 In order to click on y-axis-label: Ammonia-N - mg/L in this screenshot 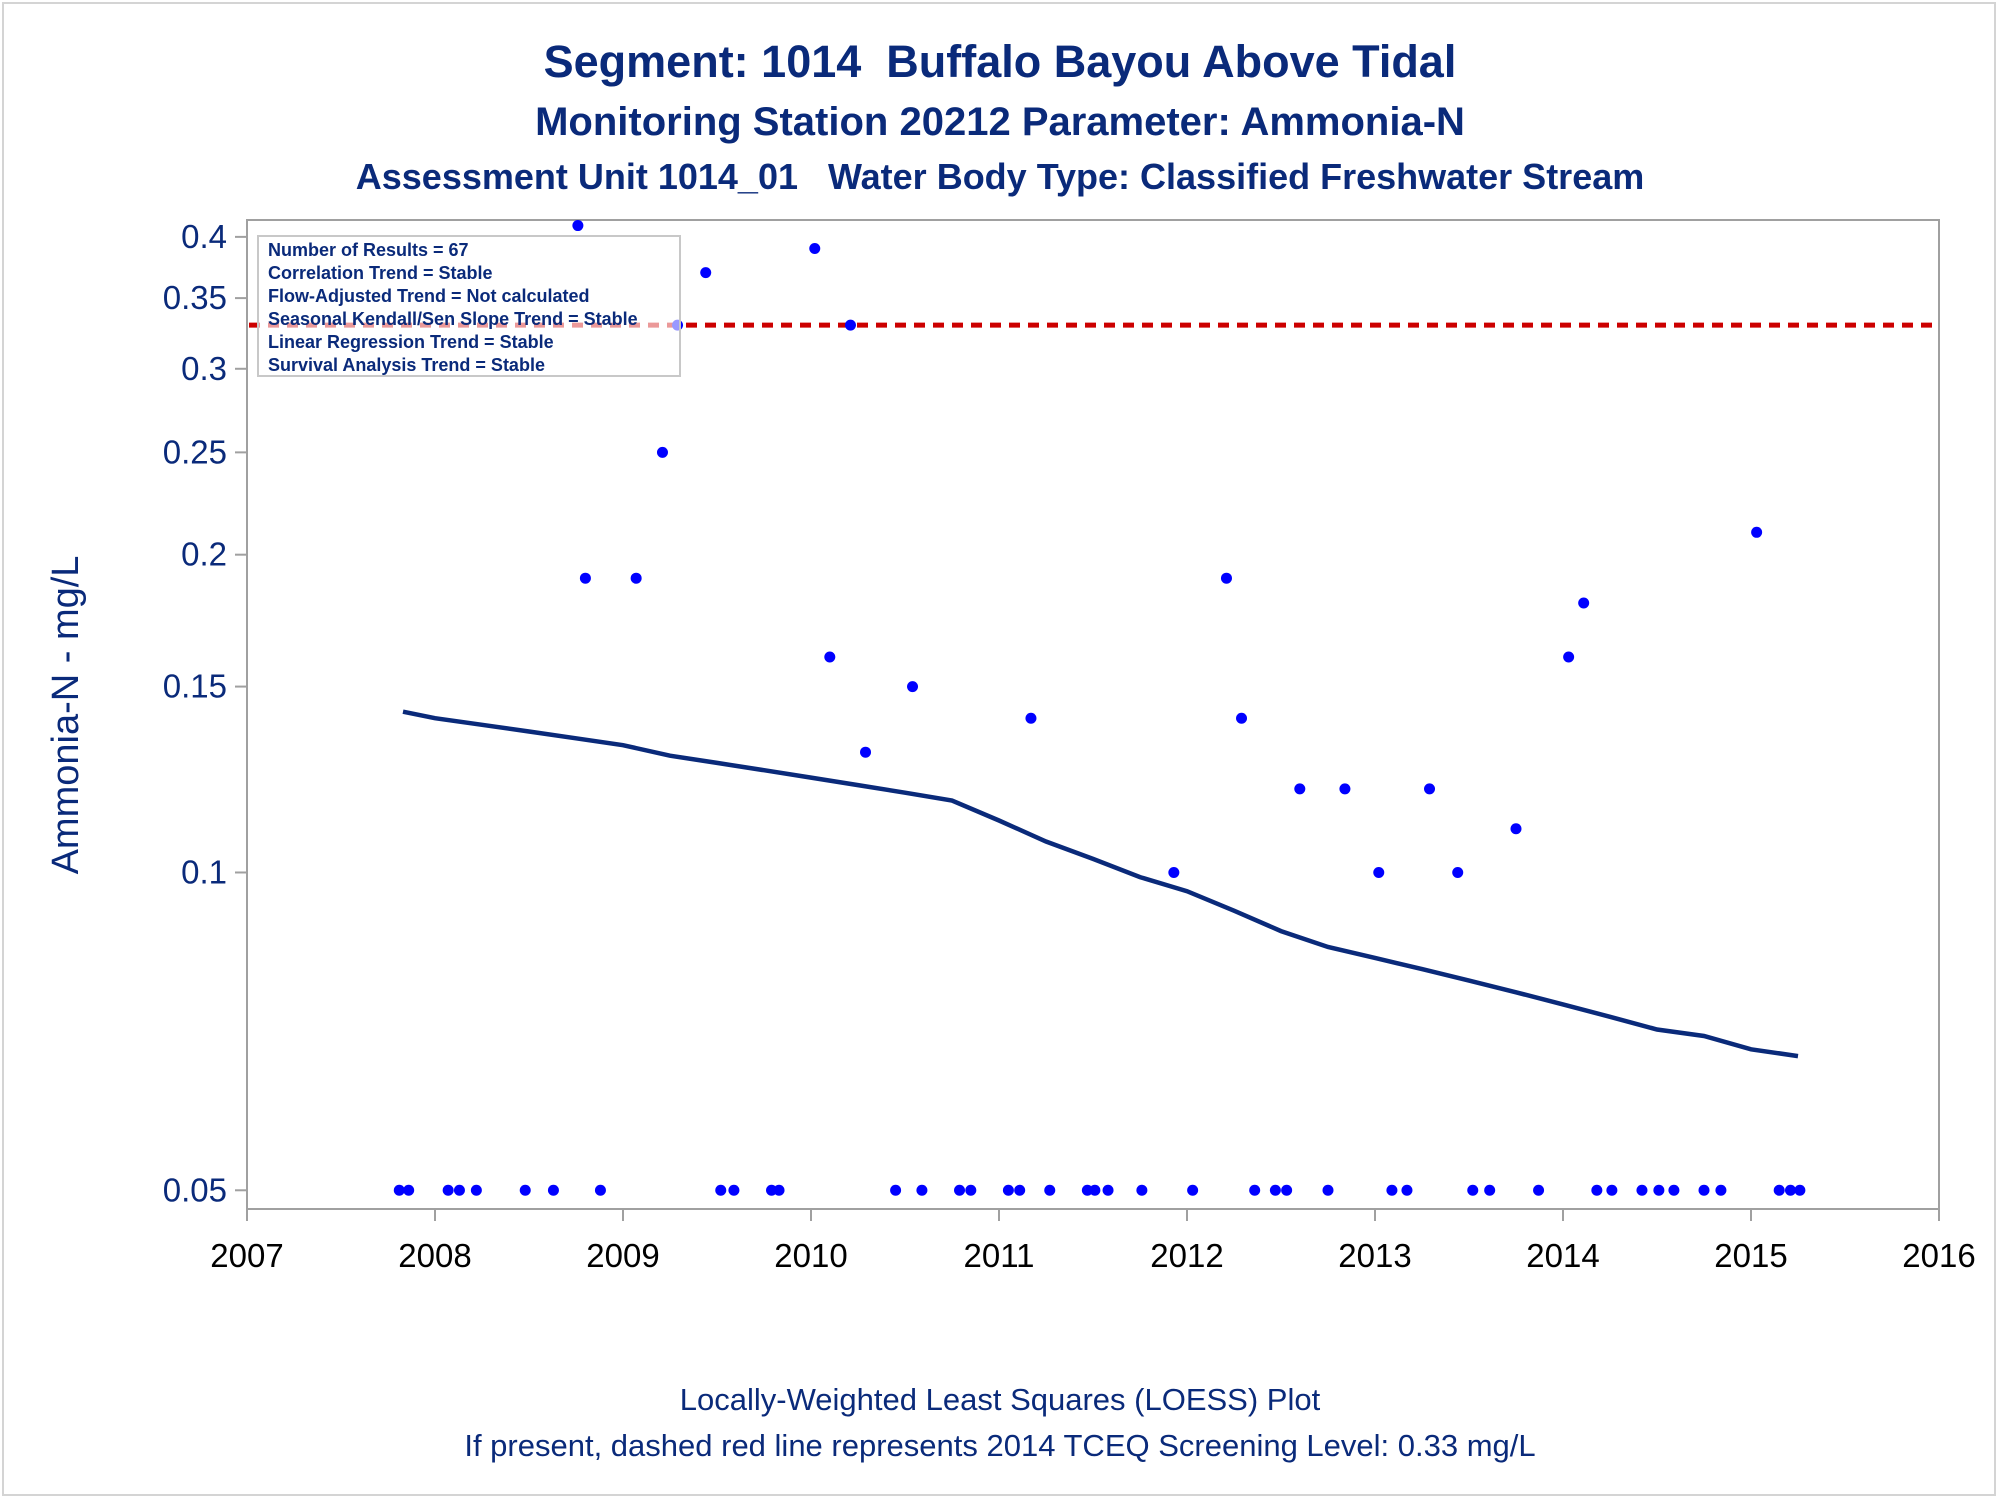, I will do `click(66, 715)`.